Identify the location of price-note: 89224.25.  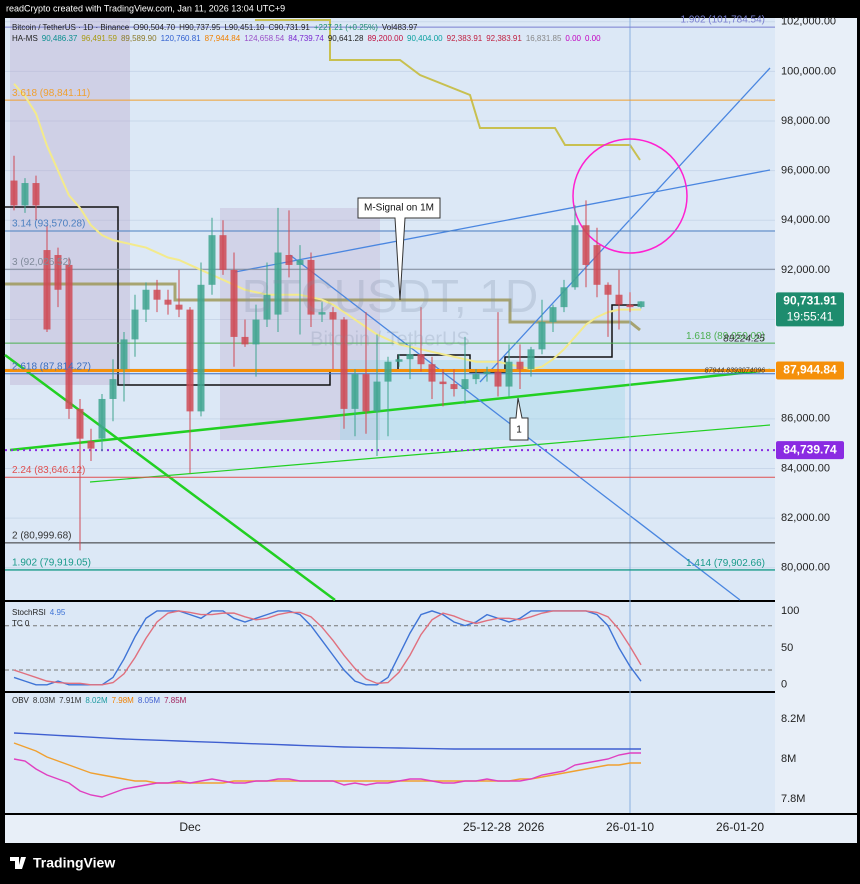
(744, 338).